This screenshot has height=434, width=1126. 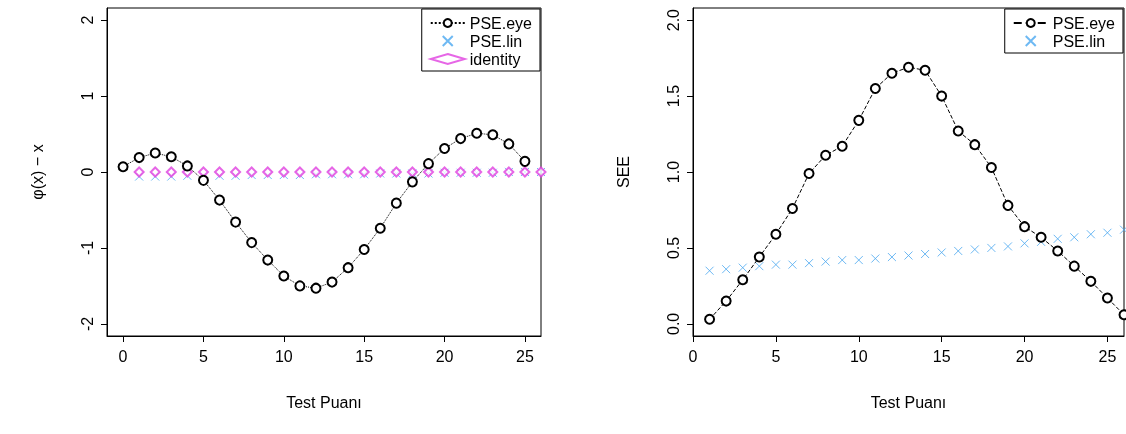 I want to click on y-tick-label: -2, so click(x=87, y=323).